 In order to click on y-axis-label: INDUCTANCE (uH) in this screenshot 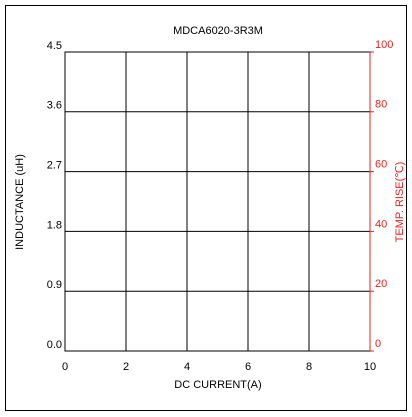, I will do `click(20, 202)`.